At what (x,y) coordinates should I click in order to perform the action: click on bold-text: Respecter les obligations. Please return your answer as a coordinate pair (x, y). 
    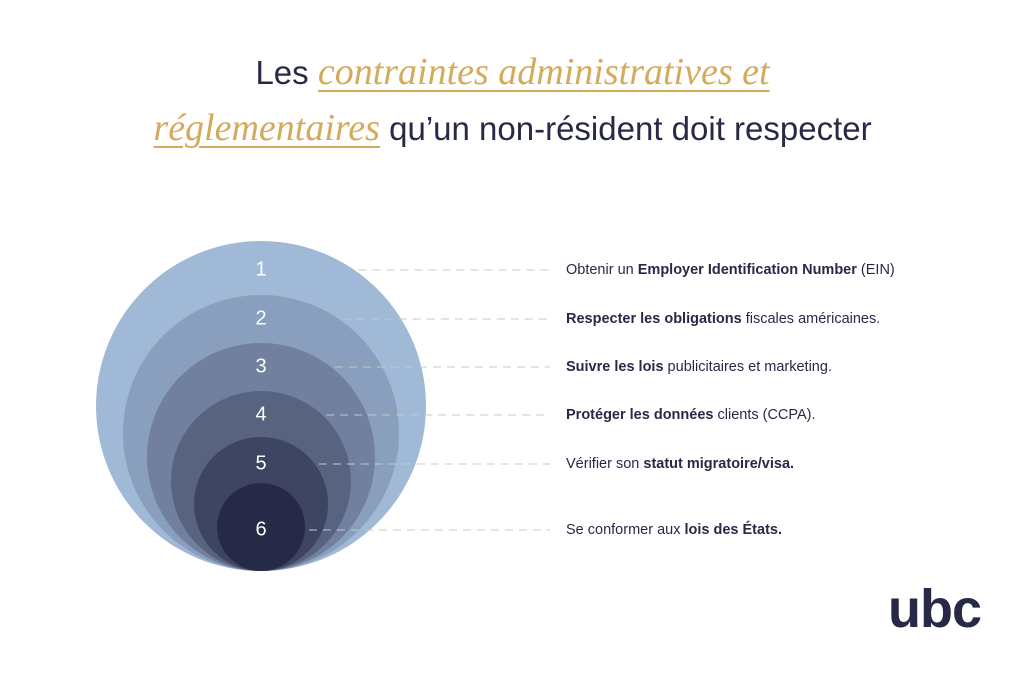
    Looking at the image, I should click on (654, 319).